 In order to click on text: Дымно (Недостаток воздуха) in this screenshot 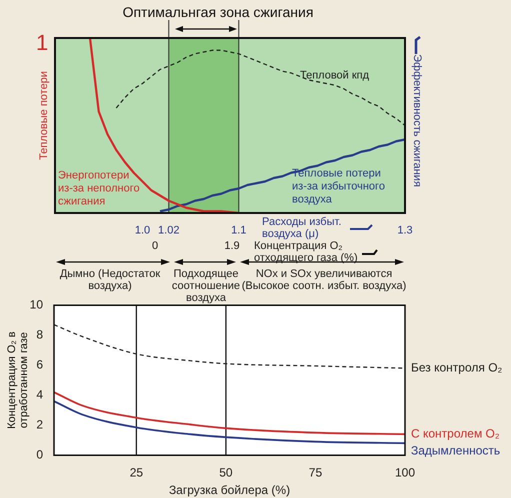, I will do `click(110, 280)`.